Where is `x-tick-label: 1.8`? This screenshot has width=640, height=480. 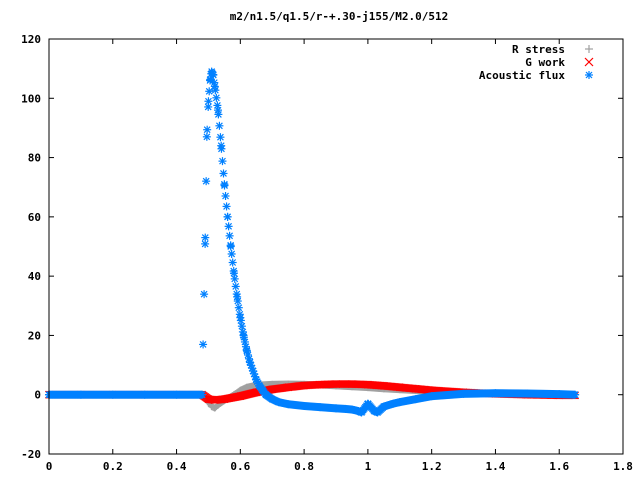
x-tick-label: 1.8 is located at coordinates (623, 466).